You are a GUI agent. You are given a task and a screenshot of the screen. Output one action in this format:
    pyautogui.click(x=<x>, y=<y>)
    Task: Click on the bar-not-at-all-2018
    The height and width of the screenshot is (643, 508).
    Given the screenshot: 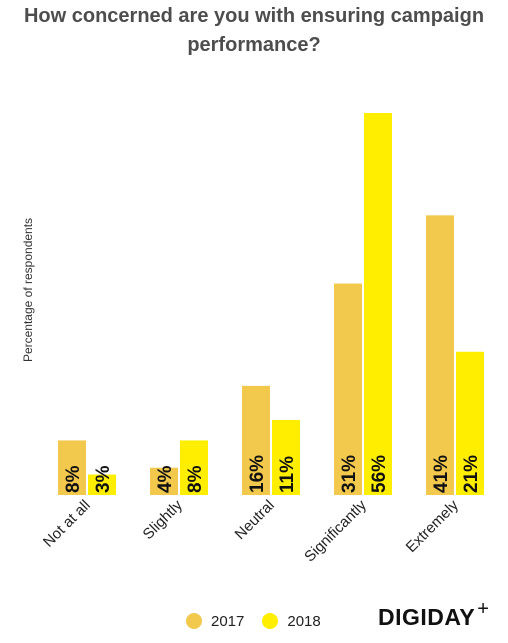 What is the action you would take?
    pyautogui.click(x=102, y=484)
    